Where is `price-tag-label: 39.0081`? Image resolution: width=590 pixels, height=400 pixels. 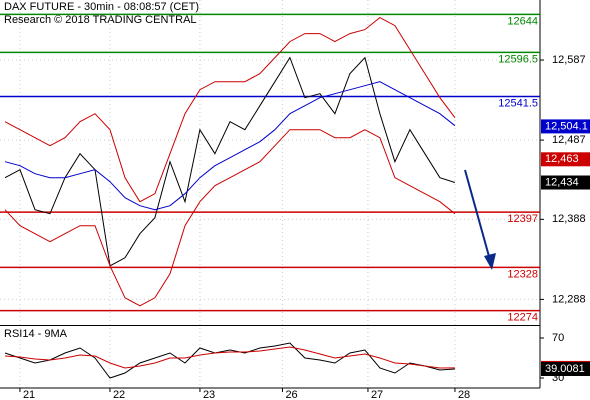 price-tag-label: 39.0081 is located at coordinates (565, 369).